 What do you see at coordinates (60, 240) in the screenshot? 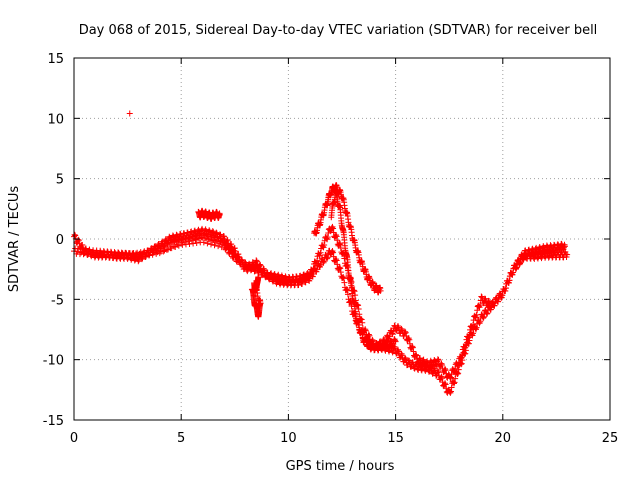
I see `y-tick-label: 0` at bounding box center [60, 240].